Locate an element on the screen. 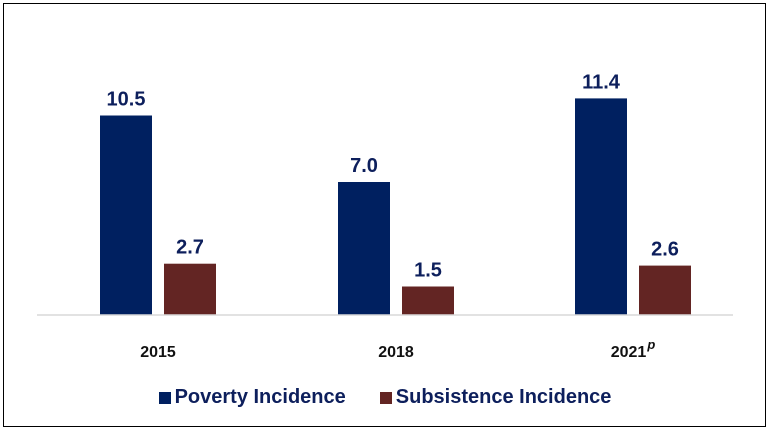 The height and width of the screenshot is (430, 770). value-label-poverty-incidence-2018: 7.0 is located at coordinates (364, 166).